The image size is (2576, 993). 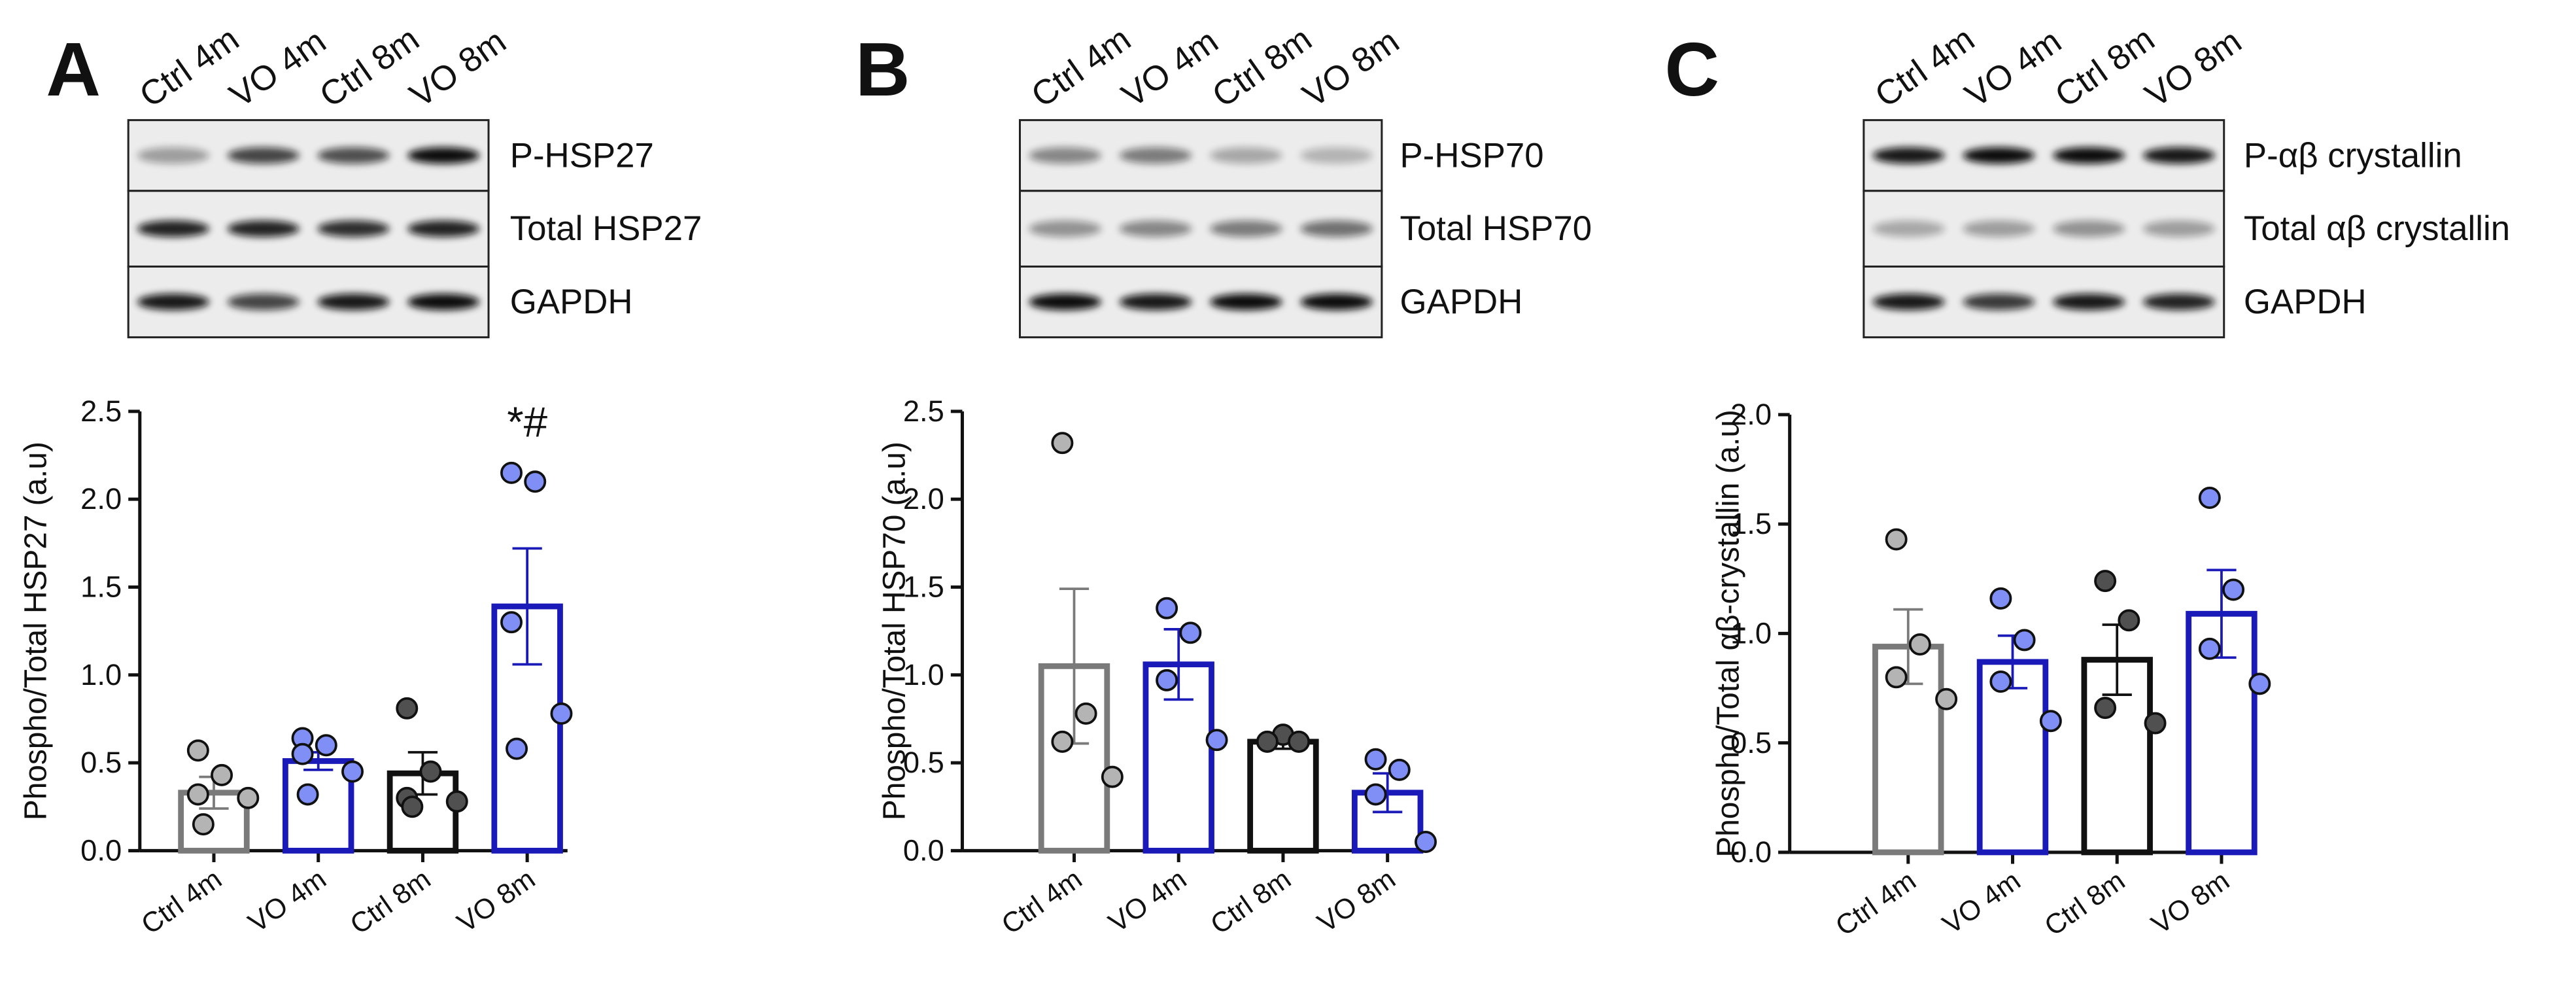 I want to click on x-tick-label: Ctrl 8m, so click(x=2085, y=903).